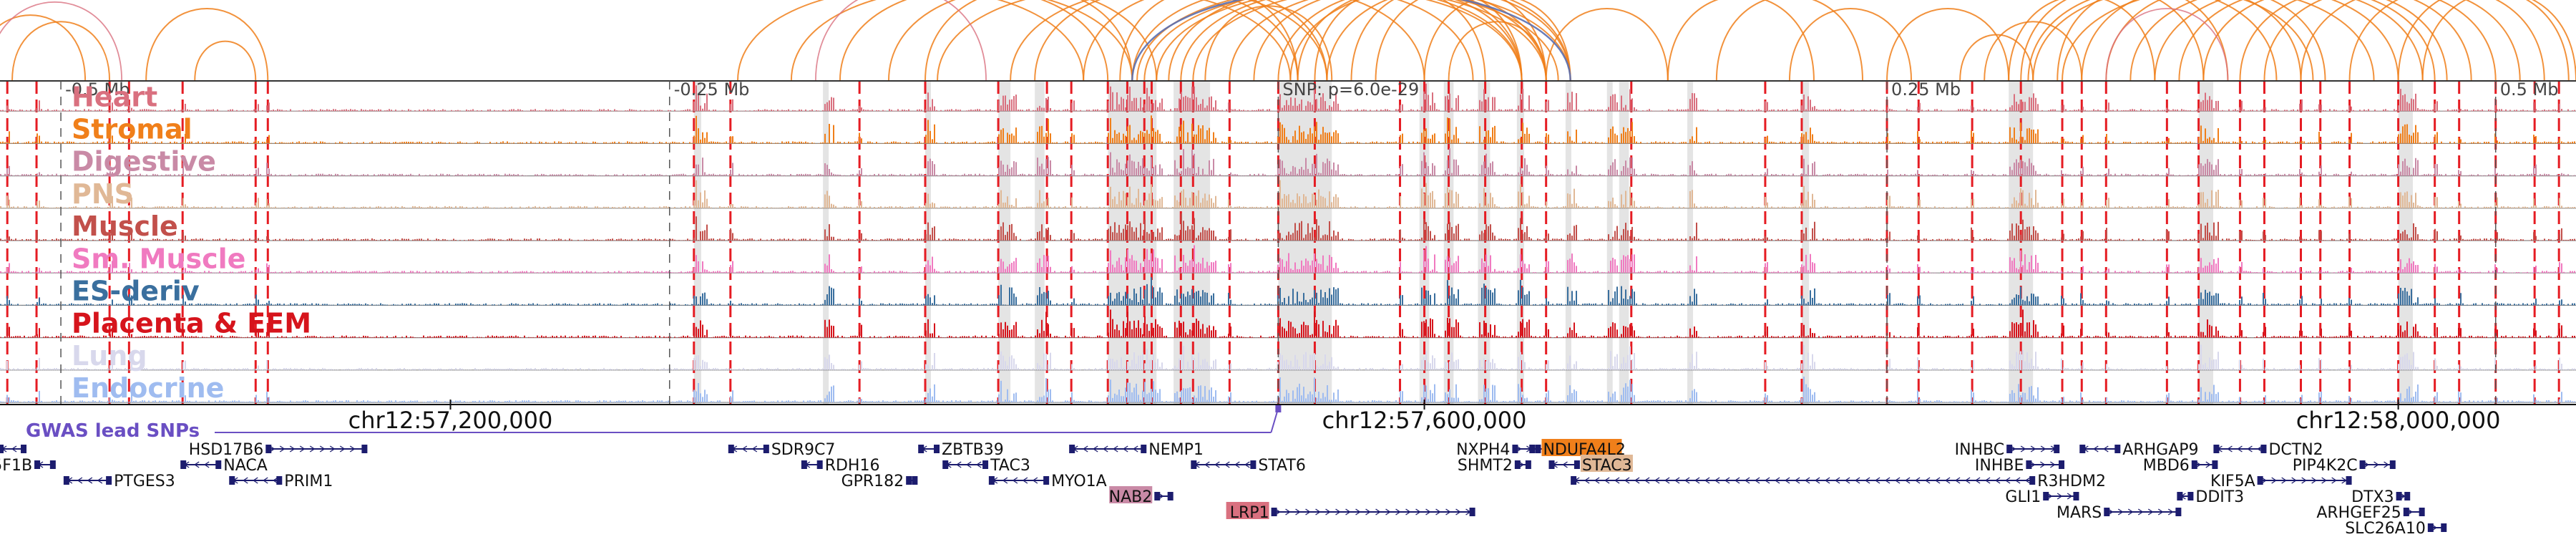 Image resolution: width=2576 pixels, height=537 pixels. Describe the element at coordinates (226, 450) in the screenshot. I see `gene-label: HSD17B6` at that location.